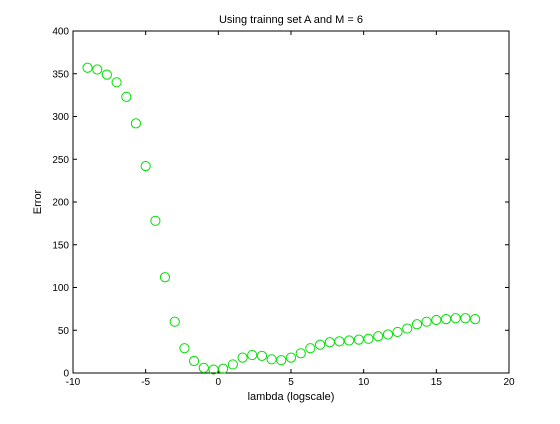  I want to click on x-tick-label: 15, so click(437, 382).